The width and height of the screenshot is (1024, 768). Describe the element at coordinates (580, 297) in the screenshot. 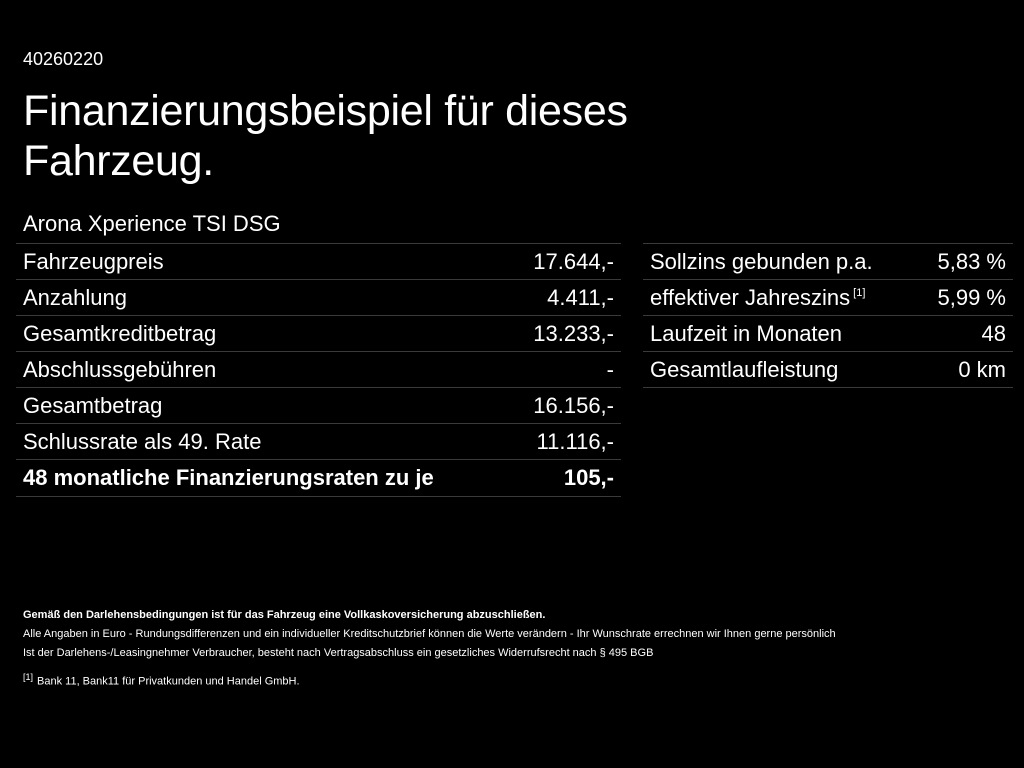

I see `row-value: 4.411,-` at that location.